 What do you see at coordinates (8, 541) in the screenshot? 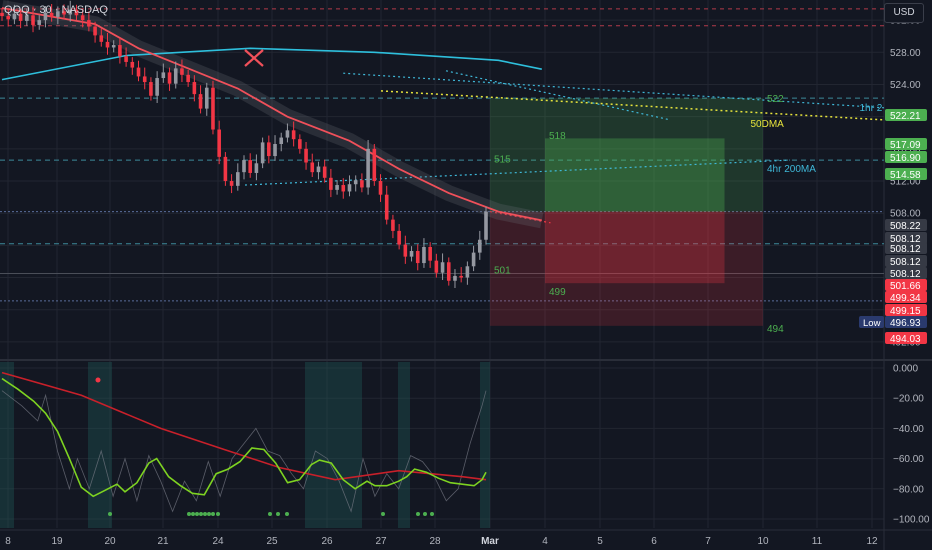
I see `x-tick-label: 8` at bounding box center [8, 541].